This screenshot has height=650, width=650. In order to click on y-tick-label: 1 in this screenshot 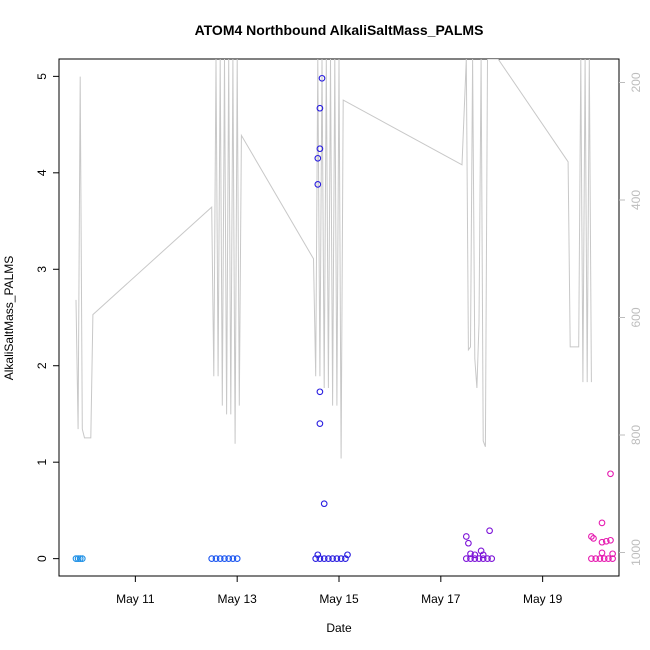, I will do `click(42, 462)`.